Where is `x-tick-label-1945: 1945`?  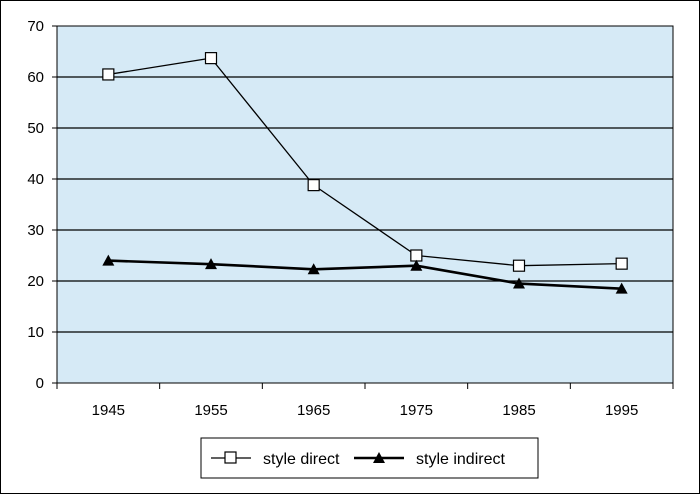 x-tick-label-1945: 1945 is located at coordinates (108, 410).